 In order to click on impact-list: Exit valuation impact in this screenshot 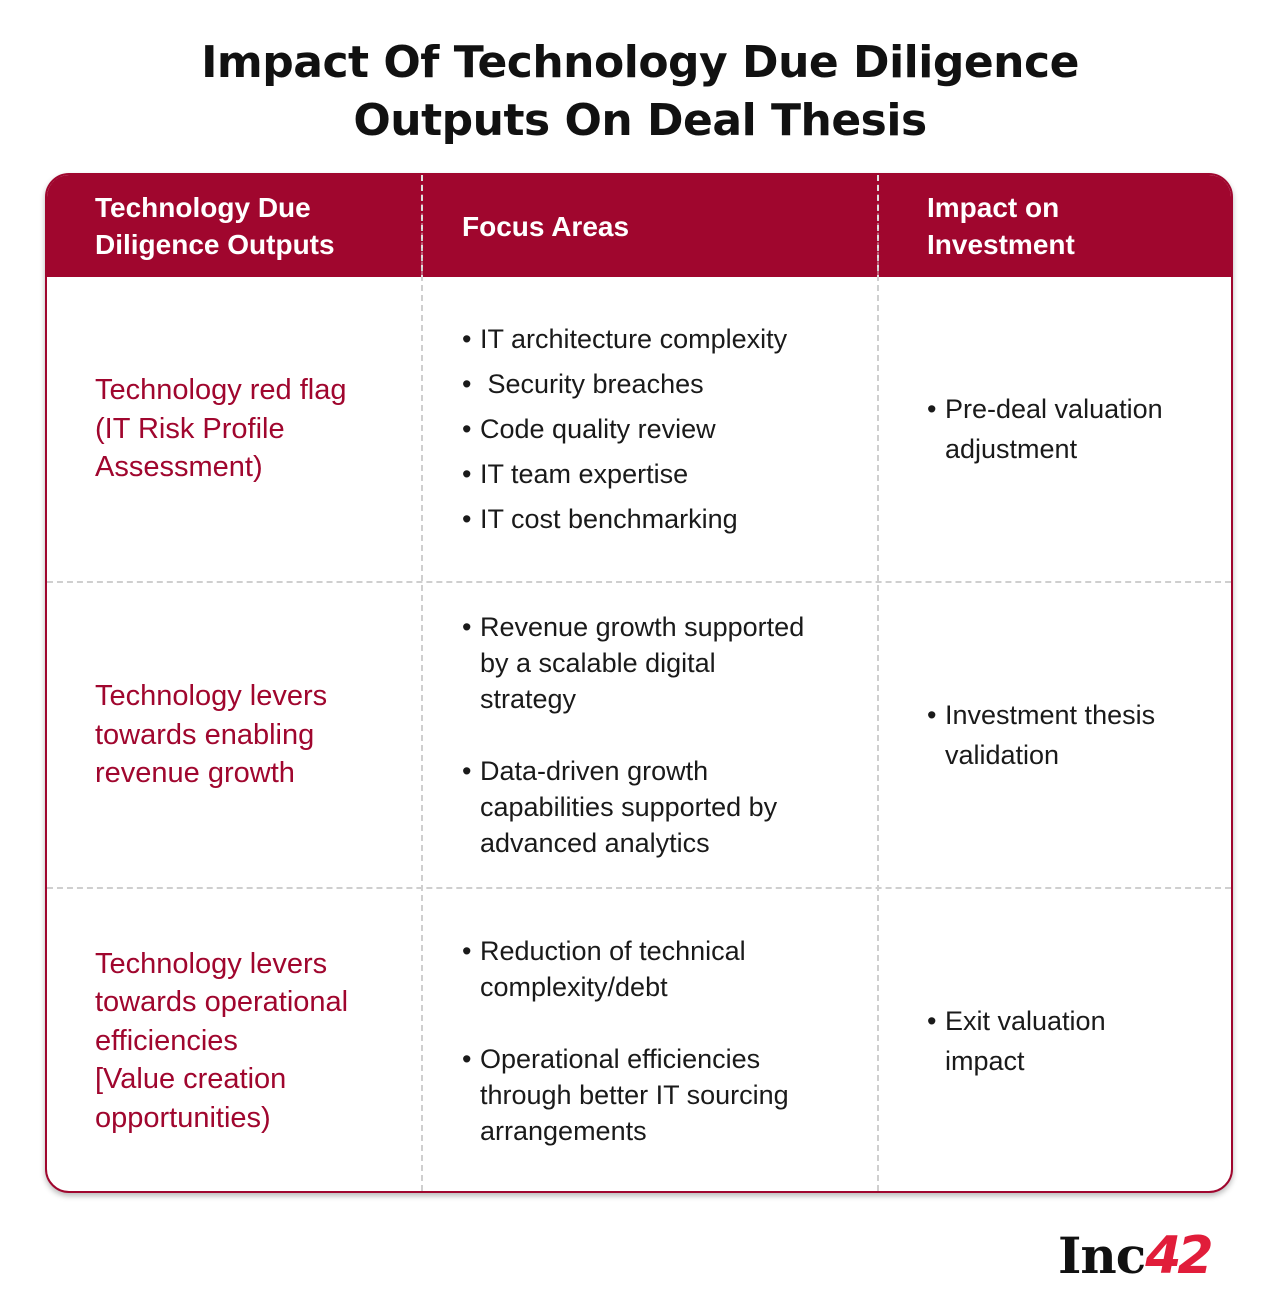, I will do `click(1016, 1041)`.